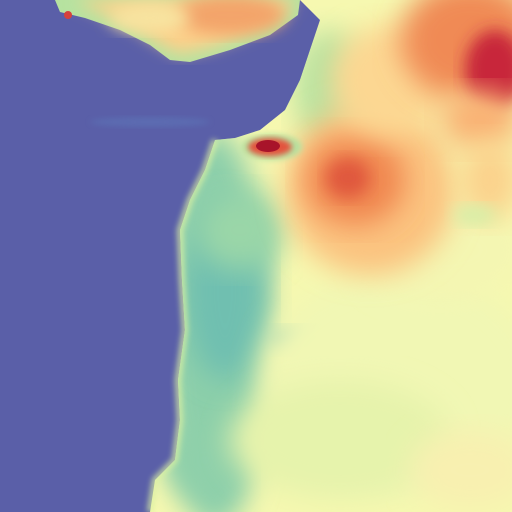 Image resolution: width=512 pixels, height=512 pixels. Describe the element at coordinates (182, 325) in the screenshot. I see `coastline` at that location.